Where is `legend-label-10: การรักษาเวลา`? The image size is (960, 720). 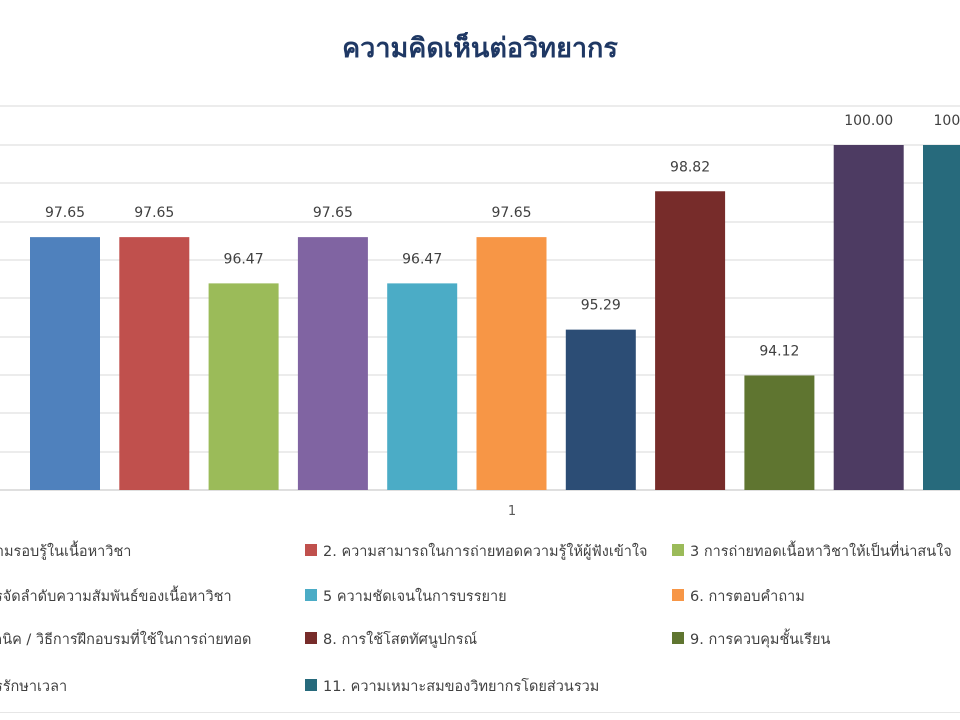 legend-label-10: การรักษาเวลา is located at coordinates (34, 687).